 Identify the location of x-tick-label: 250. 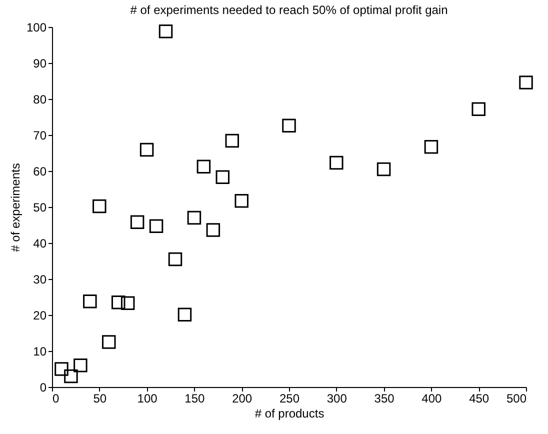
(289, 399).